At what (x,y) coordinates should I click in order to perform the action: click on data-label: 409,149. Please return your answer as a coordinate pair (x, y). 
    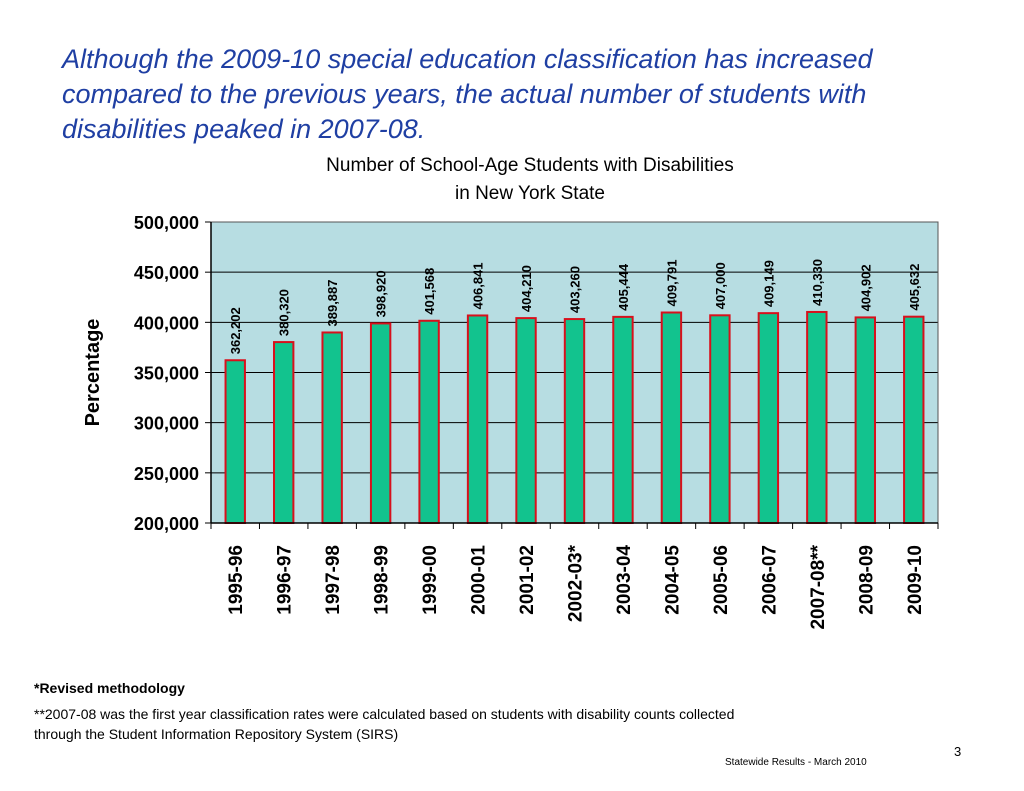
    Looking at the image, I should click on (768, 283).